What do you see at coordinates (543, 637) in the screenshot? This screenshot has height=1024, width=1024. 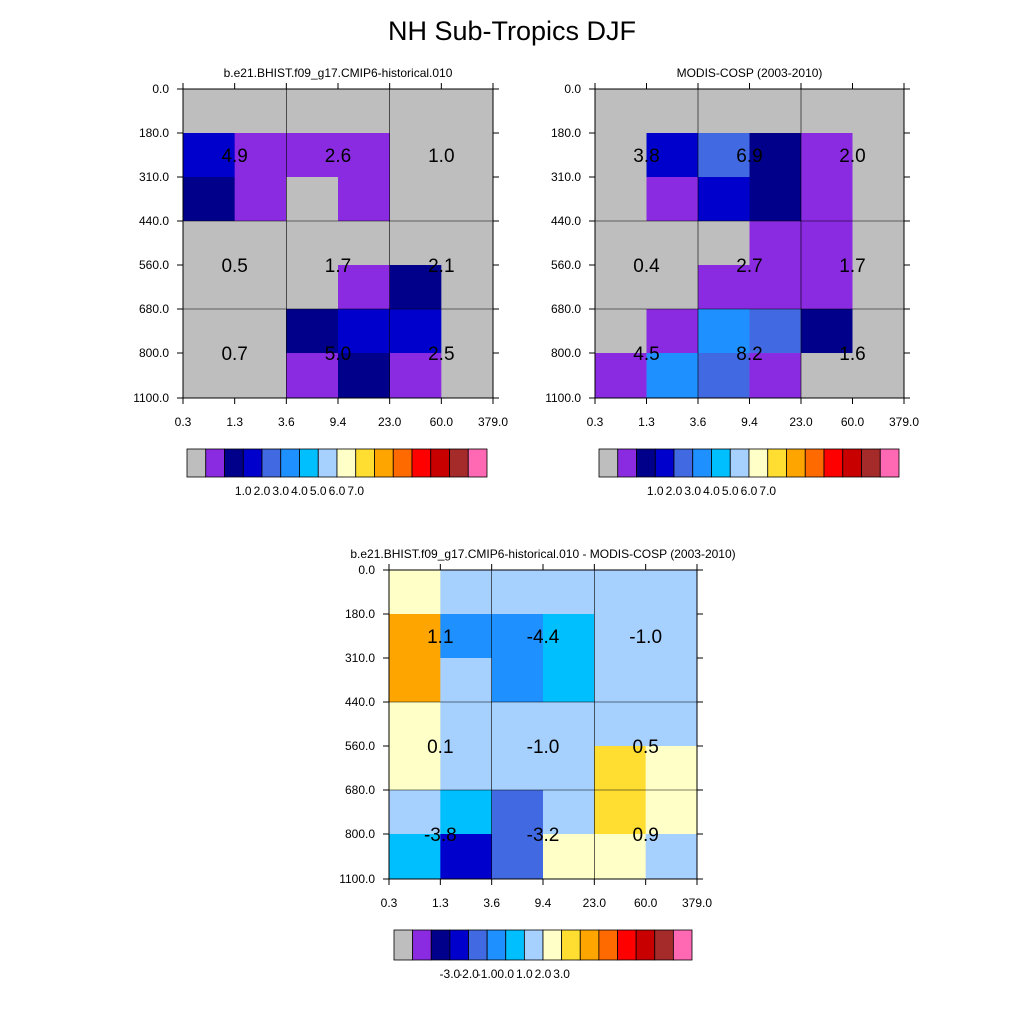 I see `box-value-label: -4.4` at bounding box center [543, 637].